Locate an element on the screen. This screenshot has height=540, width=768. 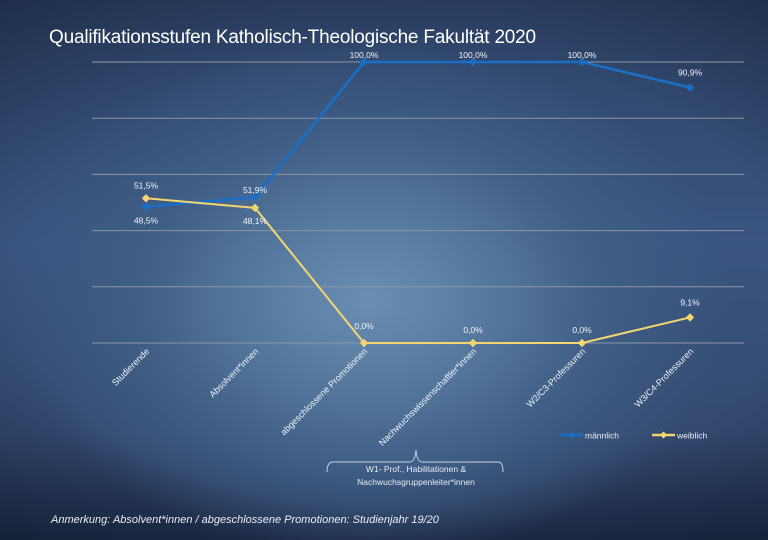
legend: männlich weiblich is located at coordinates (634, 436).